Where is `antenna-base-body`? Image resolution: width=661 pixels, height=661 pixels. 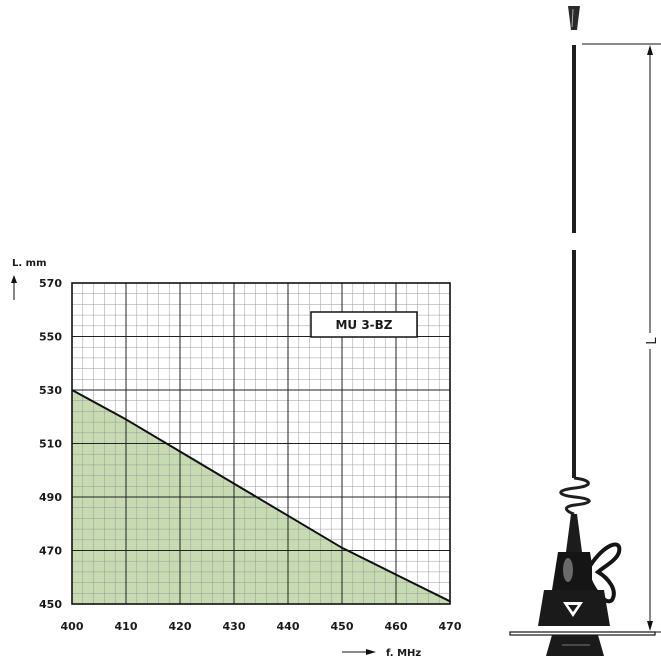
antenna-base-body is located at coordinates (574, 571).